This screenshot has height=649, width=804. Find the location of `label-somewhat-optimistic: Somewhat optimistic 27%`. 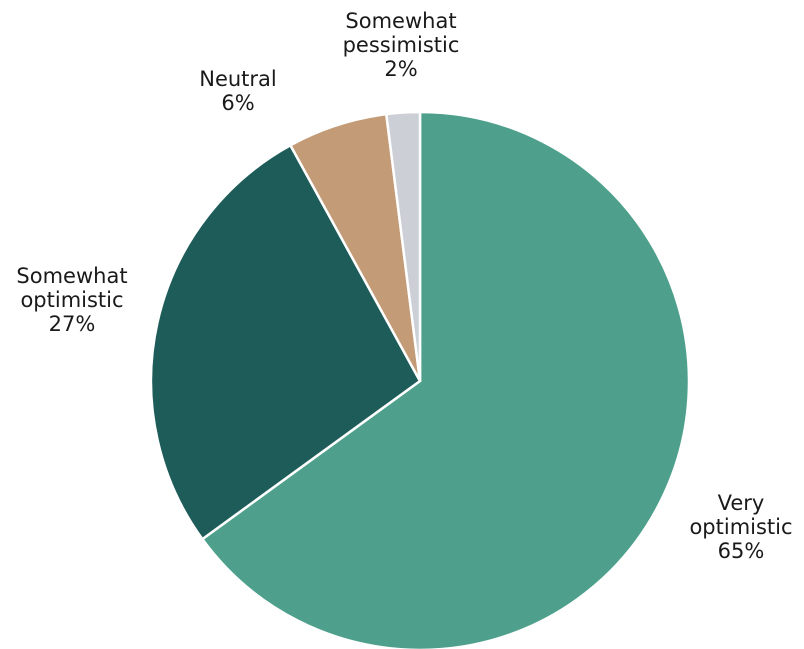

label-somewhat-optimistic: Somewhat optimistic 27% is located at coordinates (71, 300).